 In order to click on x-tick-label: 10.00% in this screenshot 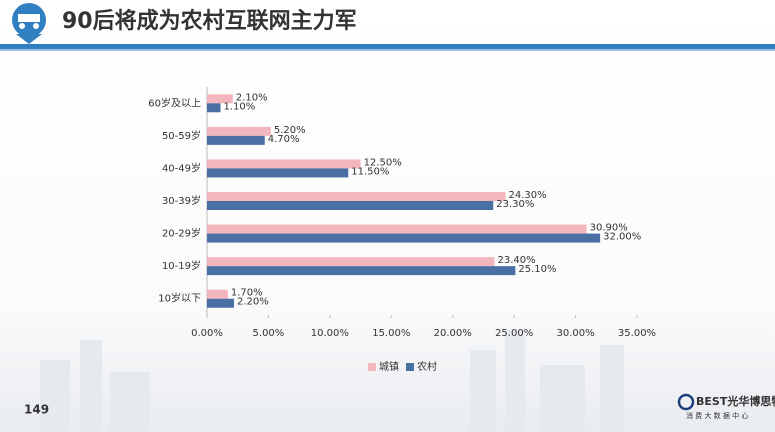, I will do `click(330, 333)`.